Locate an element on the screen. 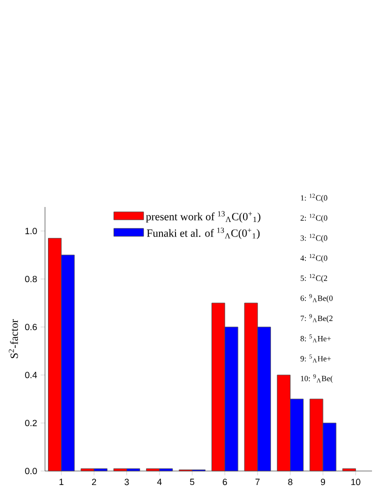 Image resolution: width=382 pixels, height=494 pixels. x-tick-label: 6 is located at coordinates (224, 482).